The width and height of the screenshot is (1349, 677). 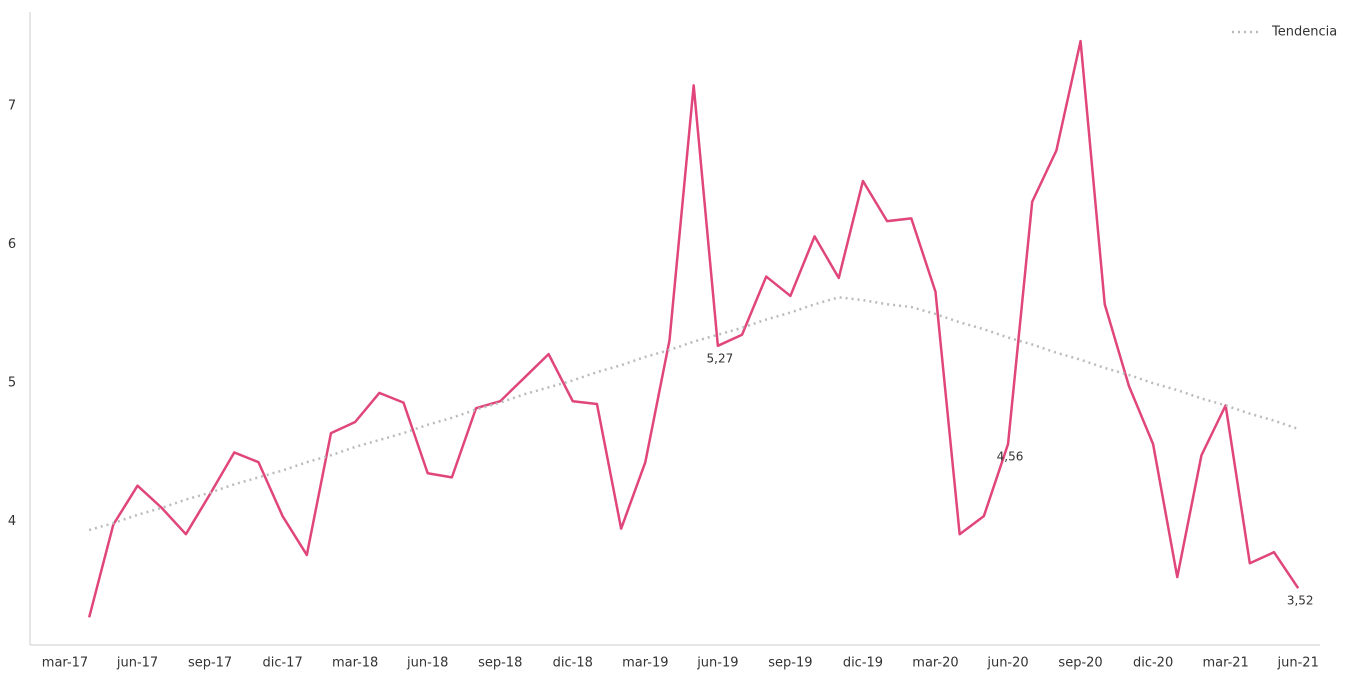 I want to click on data-label: 4,56, so click(x=1010, y=457).